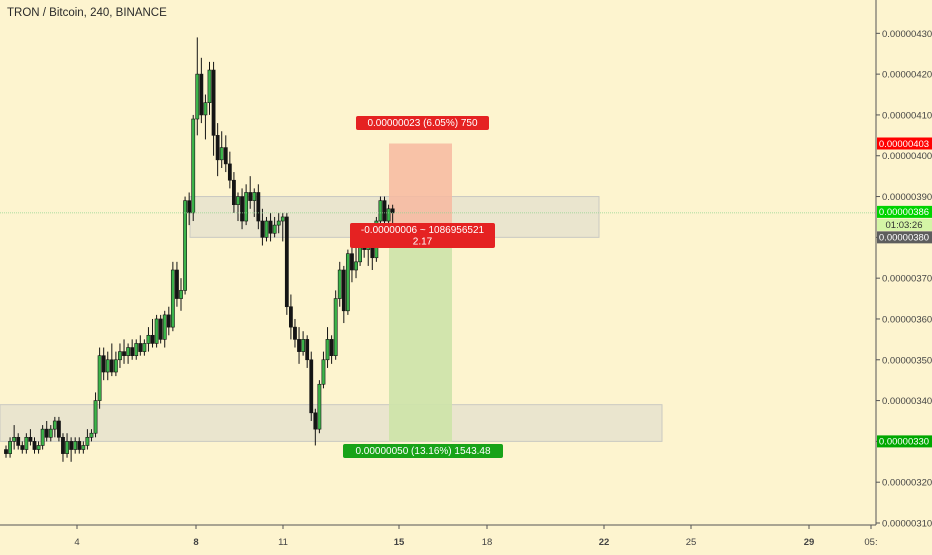 The height and width of the screenshot is (555, 932). Describe the element at coordinates (604, 542) in the screenshot. I see `x-tick-label: 22` at that location.